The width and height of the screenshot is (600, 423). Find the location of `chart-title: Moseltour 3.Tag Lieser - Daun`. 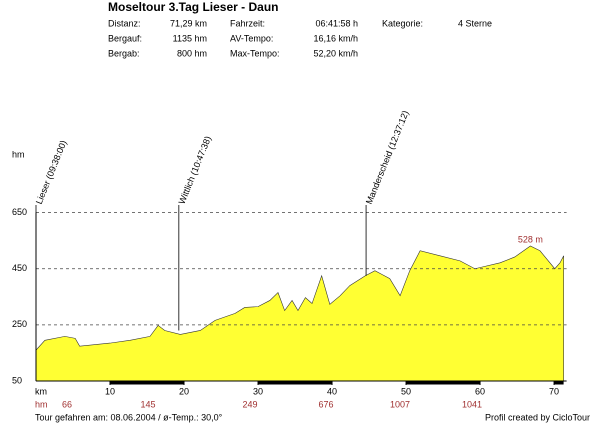

chart-title: Moseltour 3.Tag Lieser - Daun is located at coordinates (193, 7).